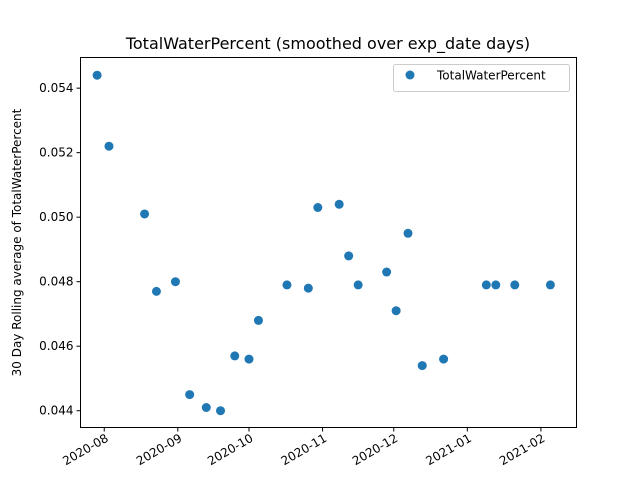  What do you see at coordinates (159, 449) in the screenshot?
I see `x-tick-label: 2020-09` at bounding box center [159, 449].